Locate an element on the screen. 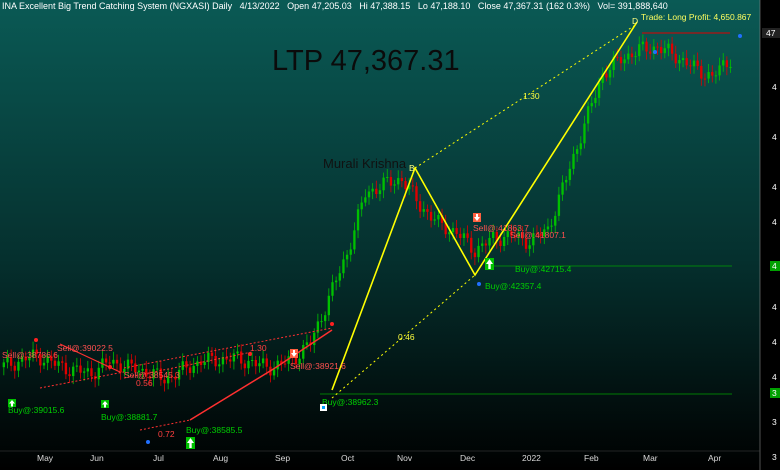 This screenshot has width=780, height=470. month-label: 2022 is located at coordinates (531, 458).